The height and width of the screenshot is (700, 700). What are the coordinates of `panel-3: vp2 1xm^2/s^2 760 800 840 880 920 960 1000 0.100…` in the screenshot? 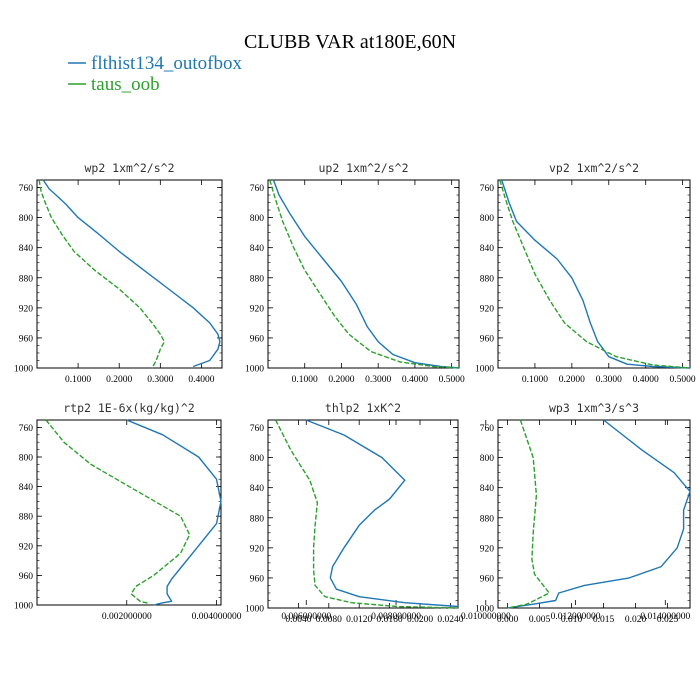 It's located at (585, 273).